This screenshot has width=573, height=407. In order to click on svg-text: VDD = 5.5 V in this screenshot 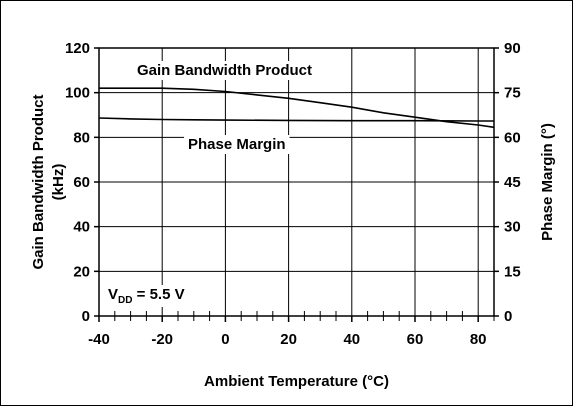, I will do `click(146, 296)`.